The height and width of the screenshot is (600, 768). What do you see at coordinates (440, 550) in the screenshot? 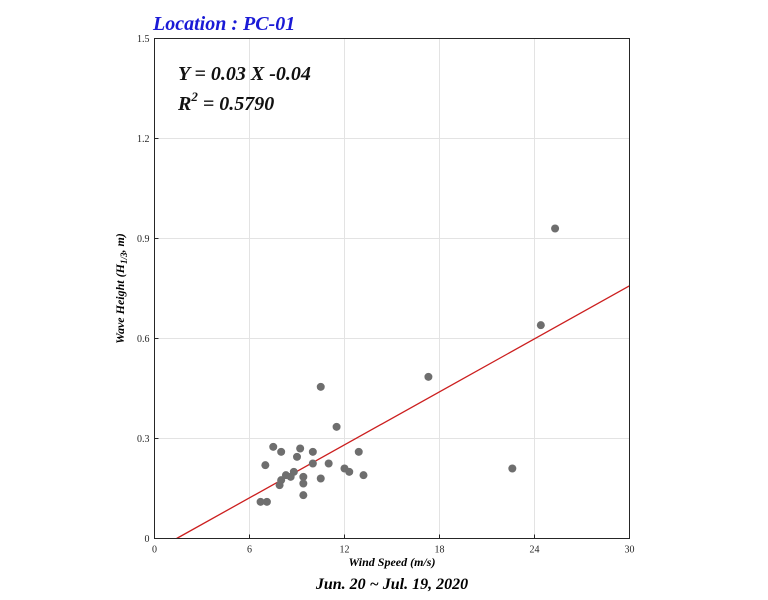
I see `x-tick-label: 18` at bounding box center [440, 550].